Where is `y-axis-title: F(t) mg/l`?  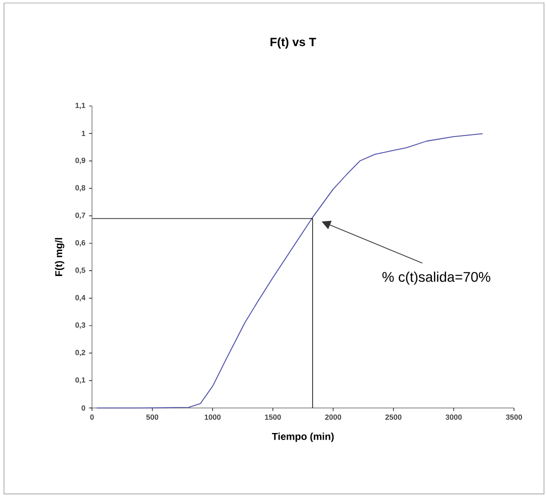
y-axis-title: F(t) mg/l is located at coordinates (59, 257).